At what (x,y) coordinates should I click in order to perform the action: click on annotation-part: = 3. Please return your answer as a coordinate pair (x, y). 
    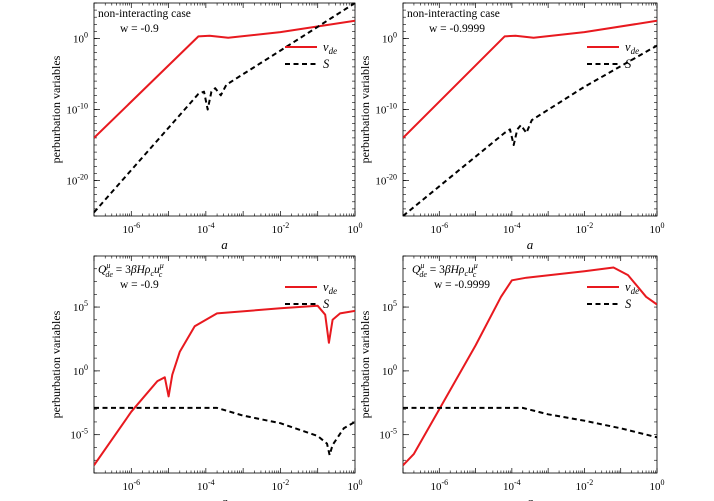
    Looking at the image, I should click on (122, 270).